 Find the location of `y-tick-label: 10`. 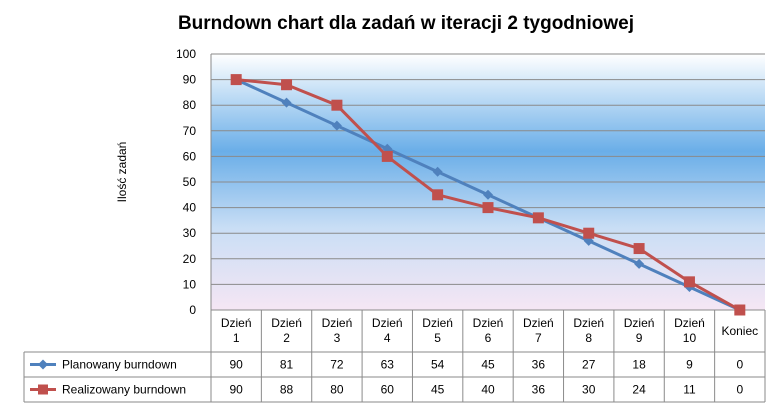

y-tick-label: 10 is located at coordinates (190, 284).